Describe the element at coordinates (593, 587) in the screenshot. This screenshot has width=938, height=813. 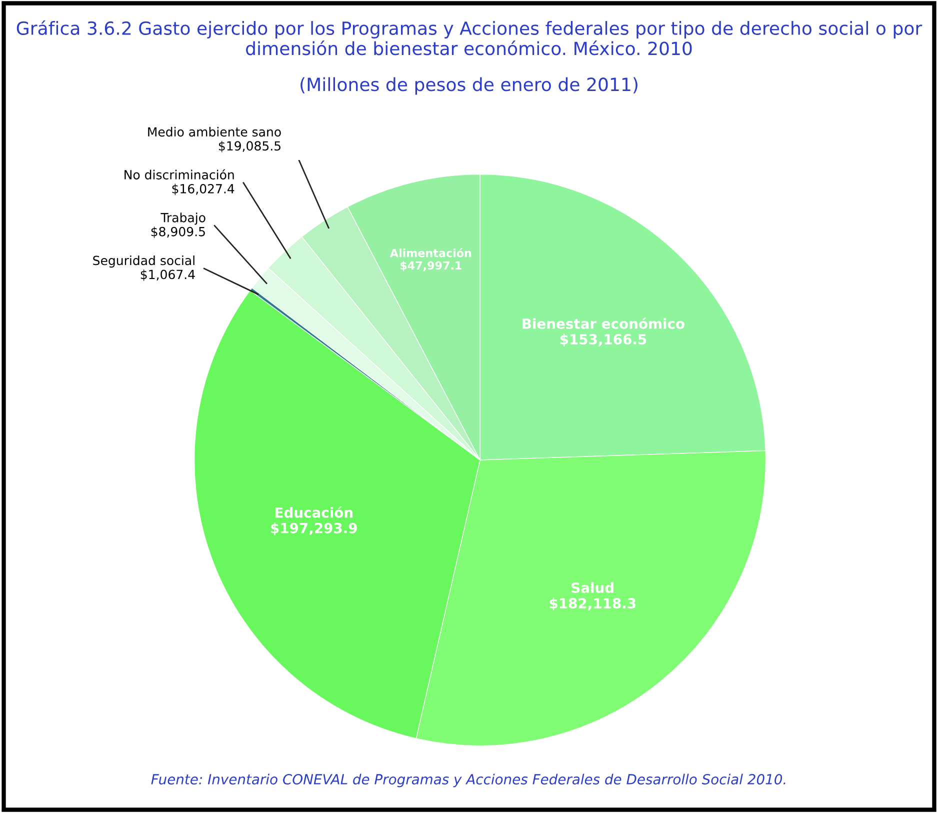
I see `slice-label: Salud` at that location.